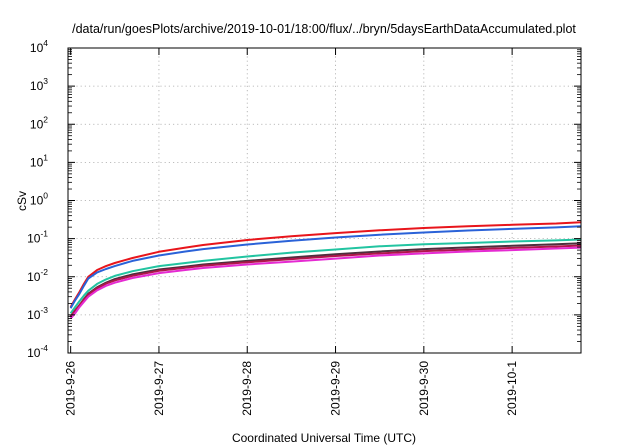  I want to click on y-tick-label: 10², so click(39, 122).